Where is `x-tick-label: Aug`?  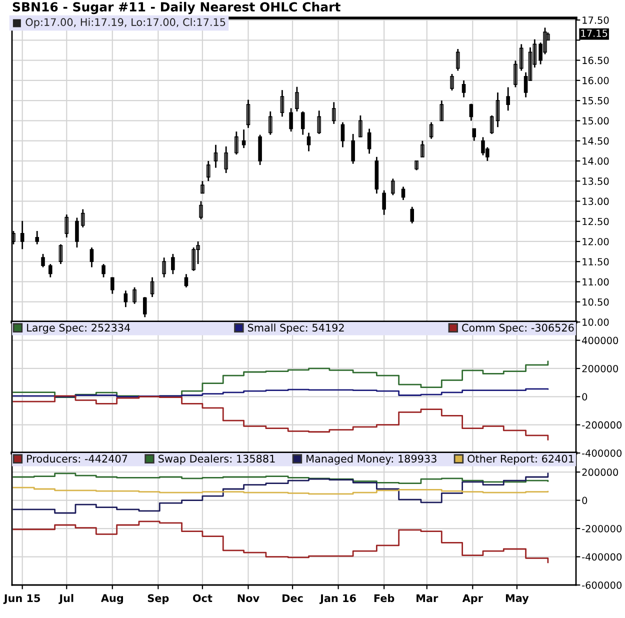 x-tick-label: Aug is located at coordinates (111, 599).